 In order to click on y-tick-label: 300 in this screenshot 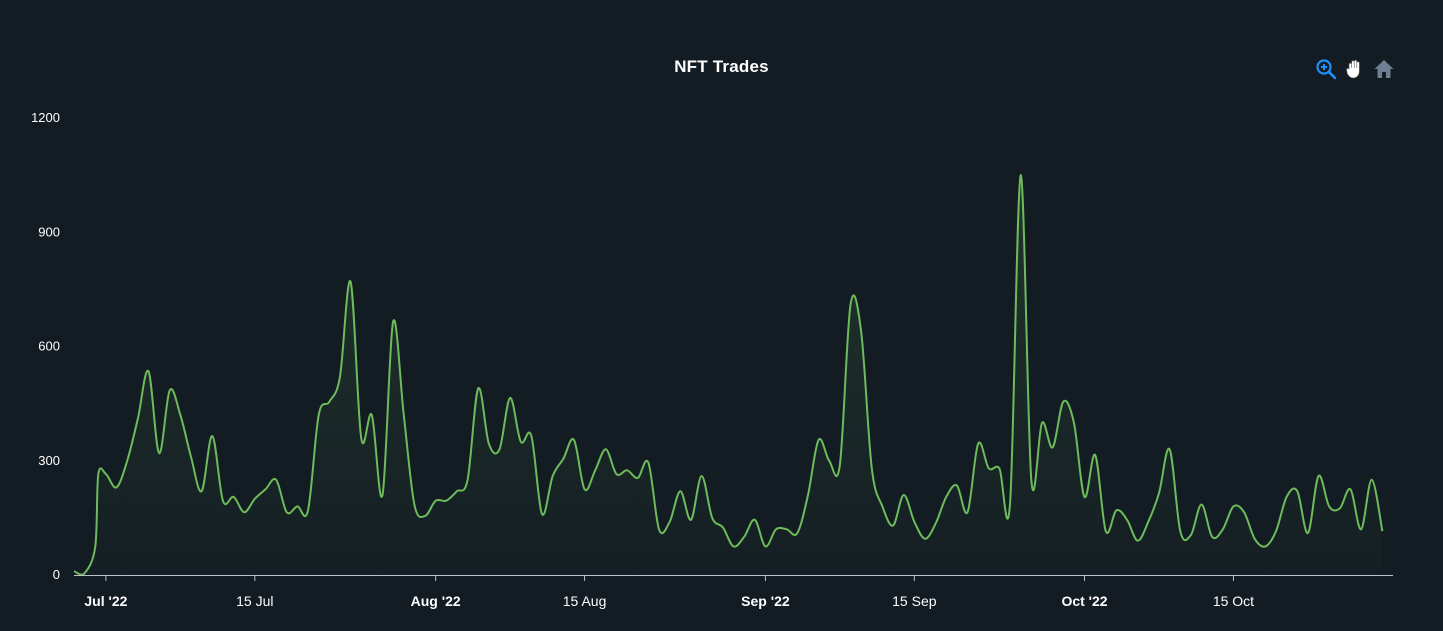, I will do `click(49, 460)`.